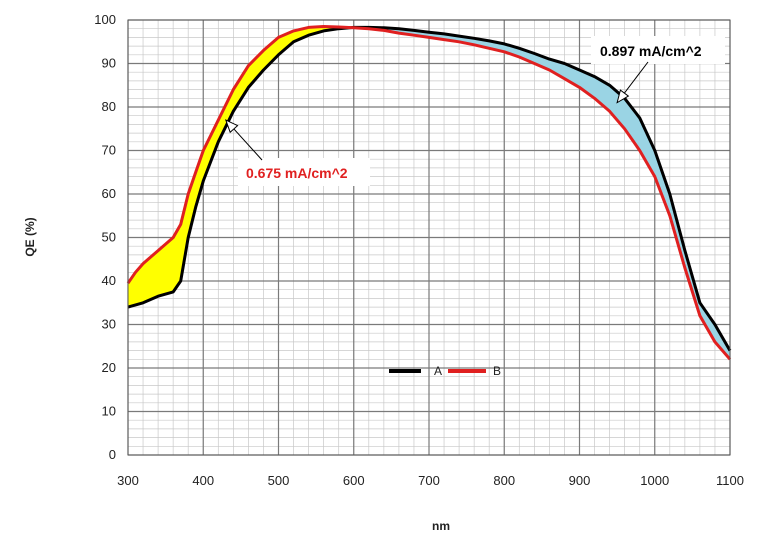 The width and height of the screenshot is (768, 549). What do you see at coordinates (438, 371) in the screenshot?
I see `legend-label-a: A` at bounding box center [438, 371].